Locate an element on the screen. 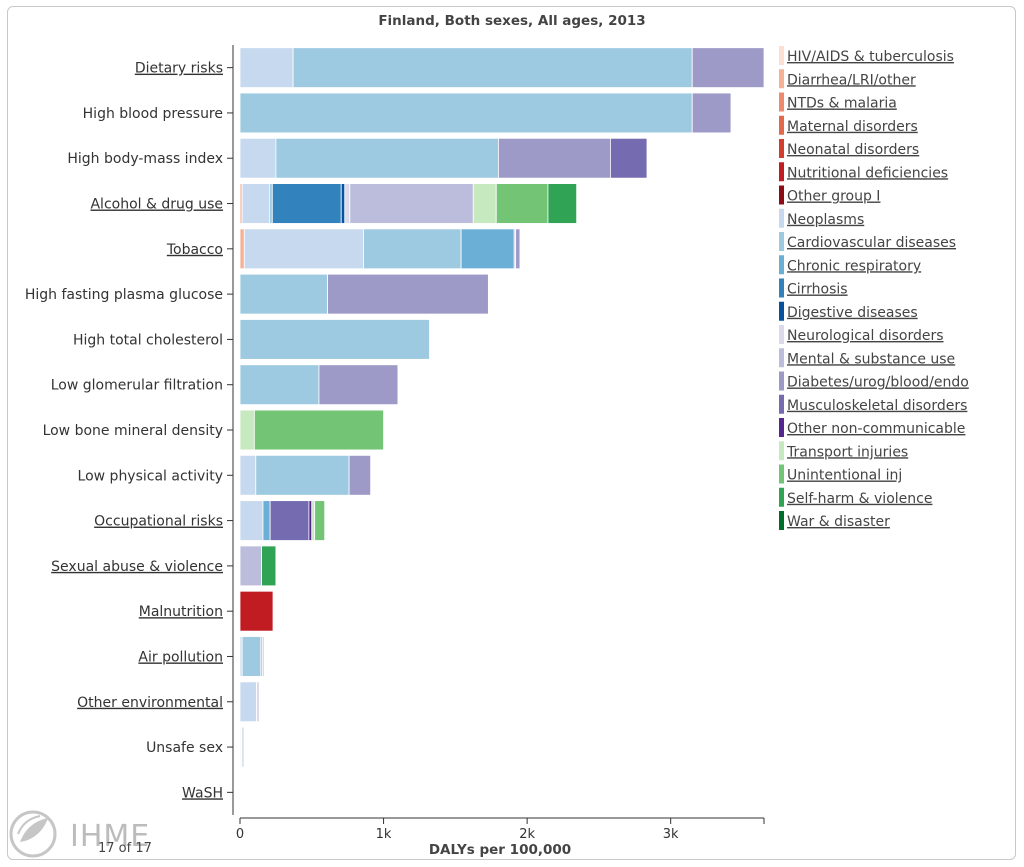  bar-tobacco-diarrhea-lri-other is located at coordinates (242, 249).